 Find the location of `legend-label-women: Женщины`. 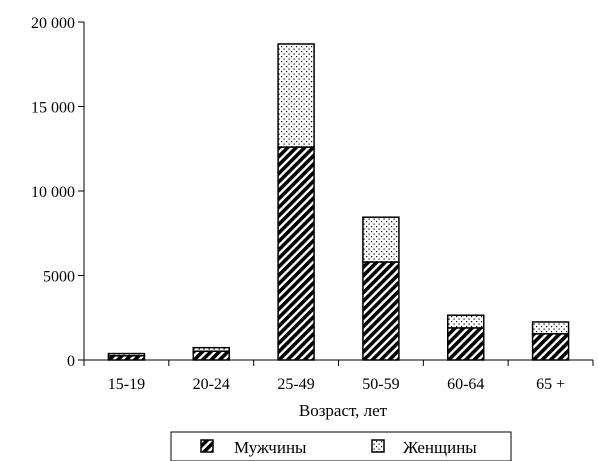

legend-label-women: Женщины is located at coordinates (440, 447).